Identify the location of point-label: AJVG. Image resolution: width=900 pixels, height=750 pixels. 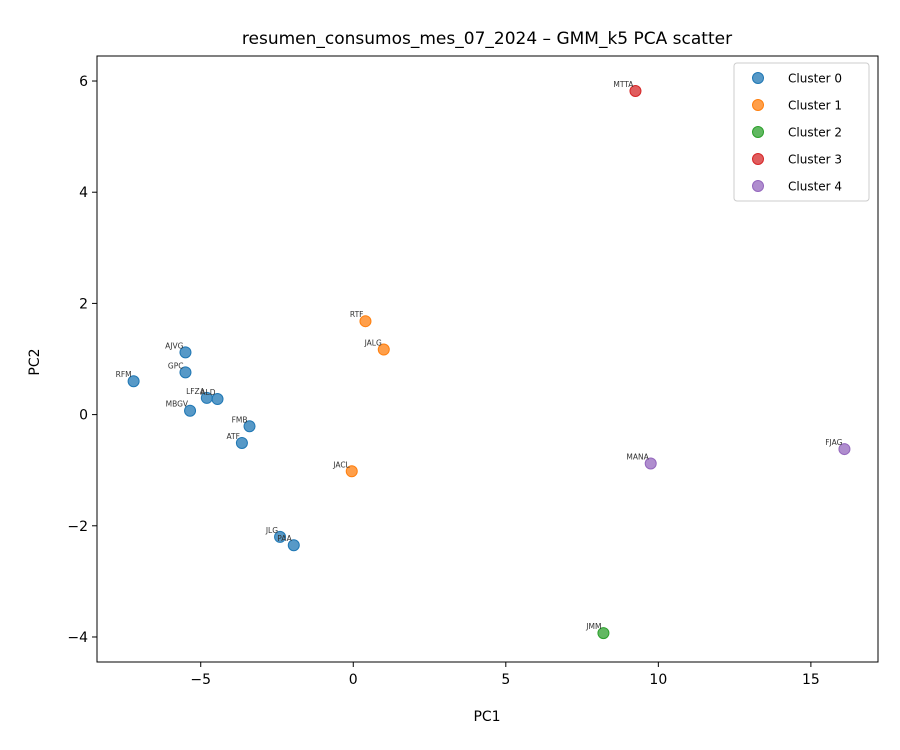
(174, 345).